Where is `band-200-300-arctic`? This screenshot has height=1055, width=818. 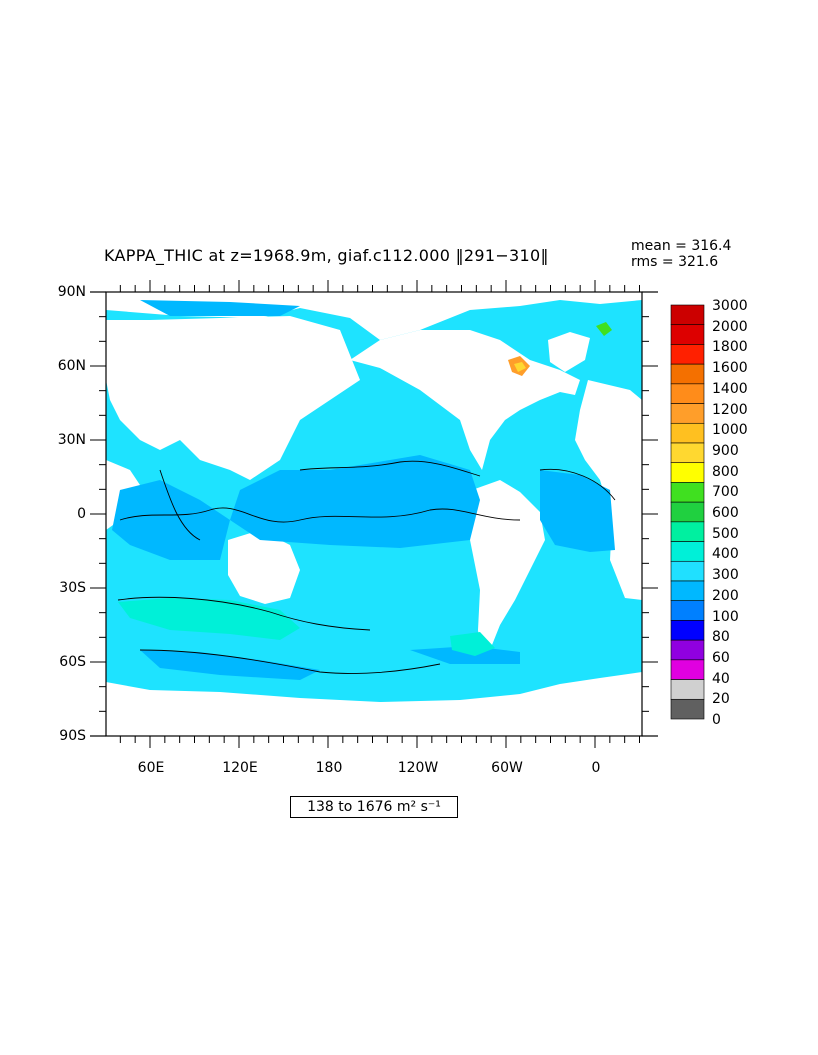
band-200-300-arctic is located at coordinates (220, 308).